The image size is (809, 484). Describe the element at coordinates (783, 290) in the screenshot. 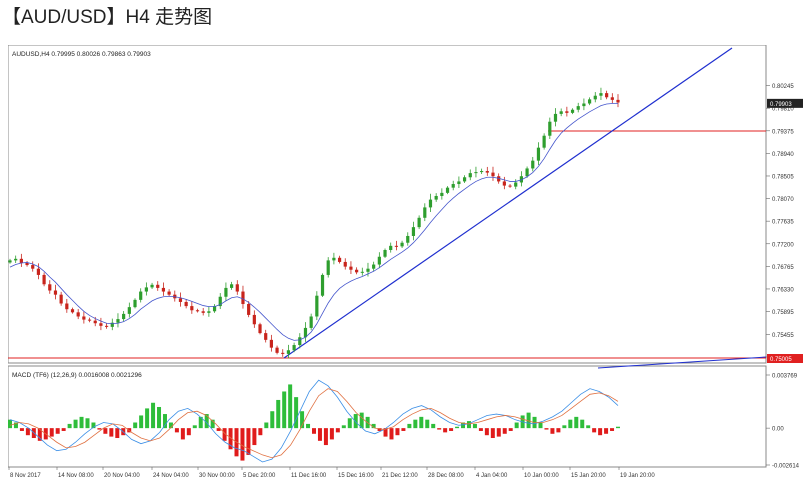

I see `price-tick-label: 0.76330` at that location.